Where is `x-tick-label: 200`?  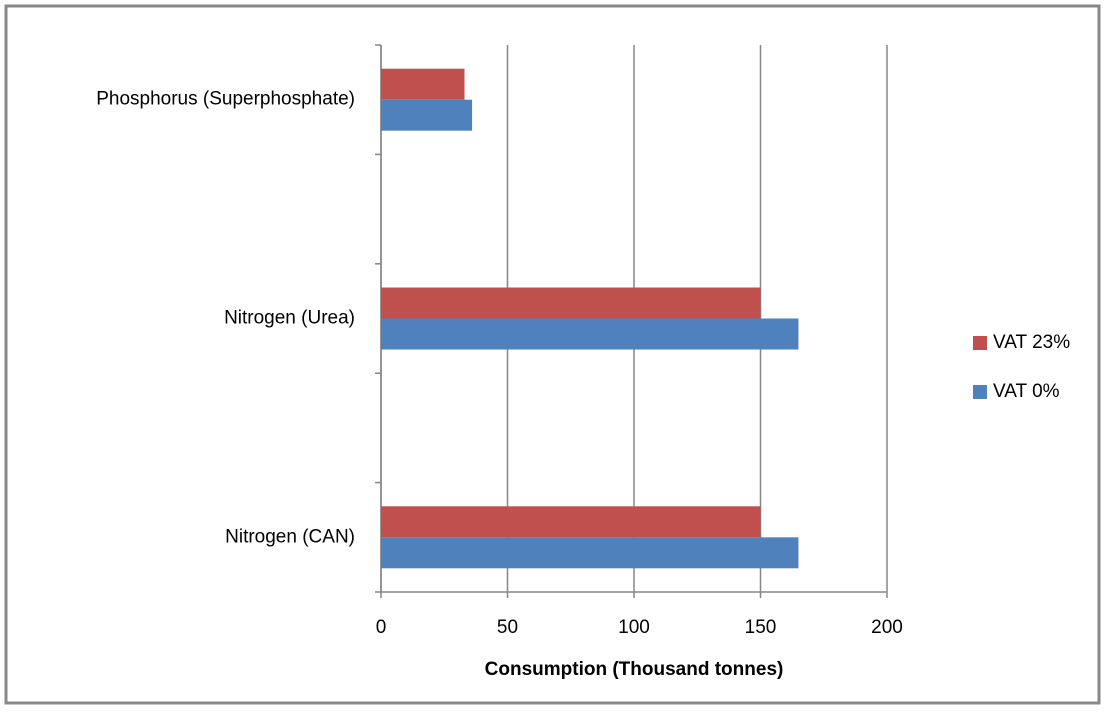 x-tick-label: 200 is located at coordinates (887, 627).